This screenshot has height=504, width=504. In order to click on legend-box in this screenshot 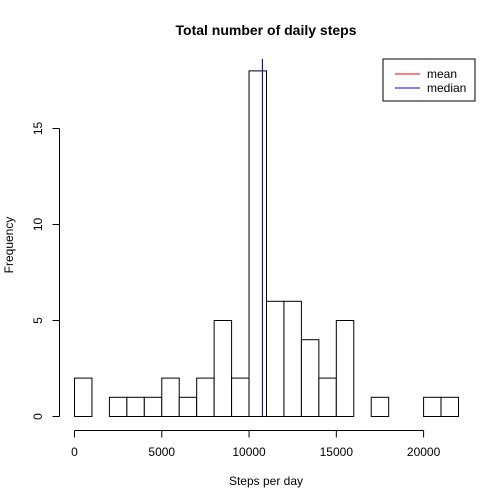, I will do `click(429, 80)`.